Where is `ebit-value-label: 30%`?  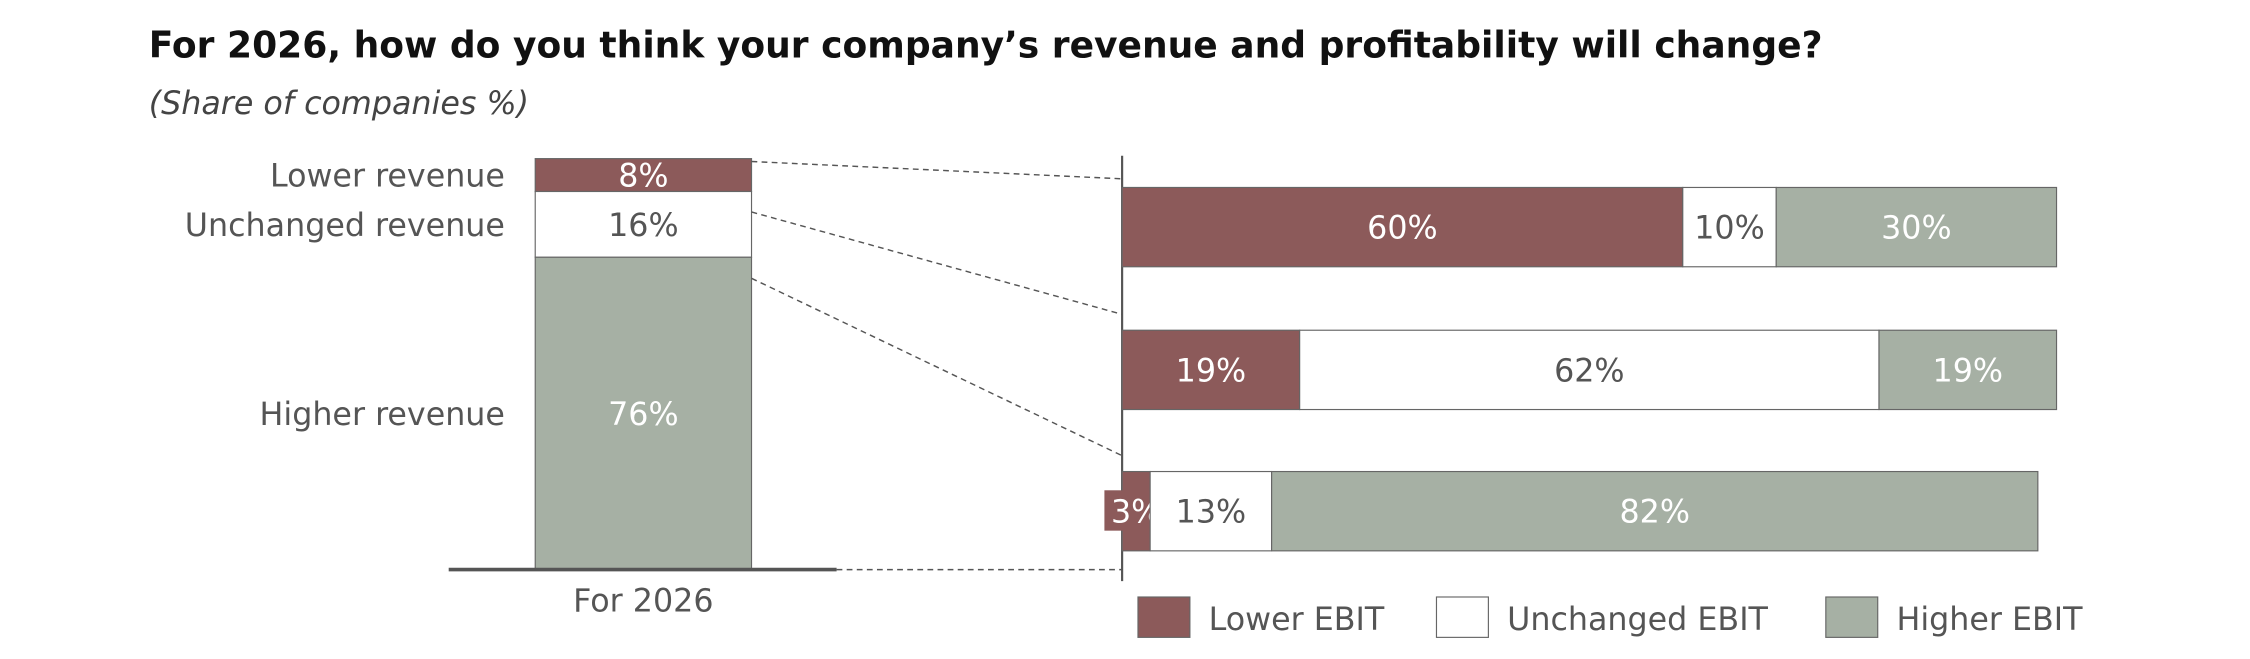
ebit-value-label: 30% is located at coordinates (1916, 229).